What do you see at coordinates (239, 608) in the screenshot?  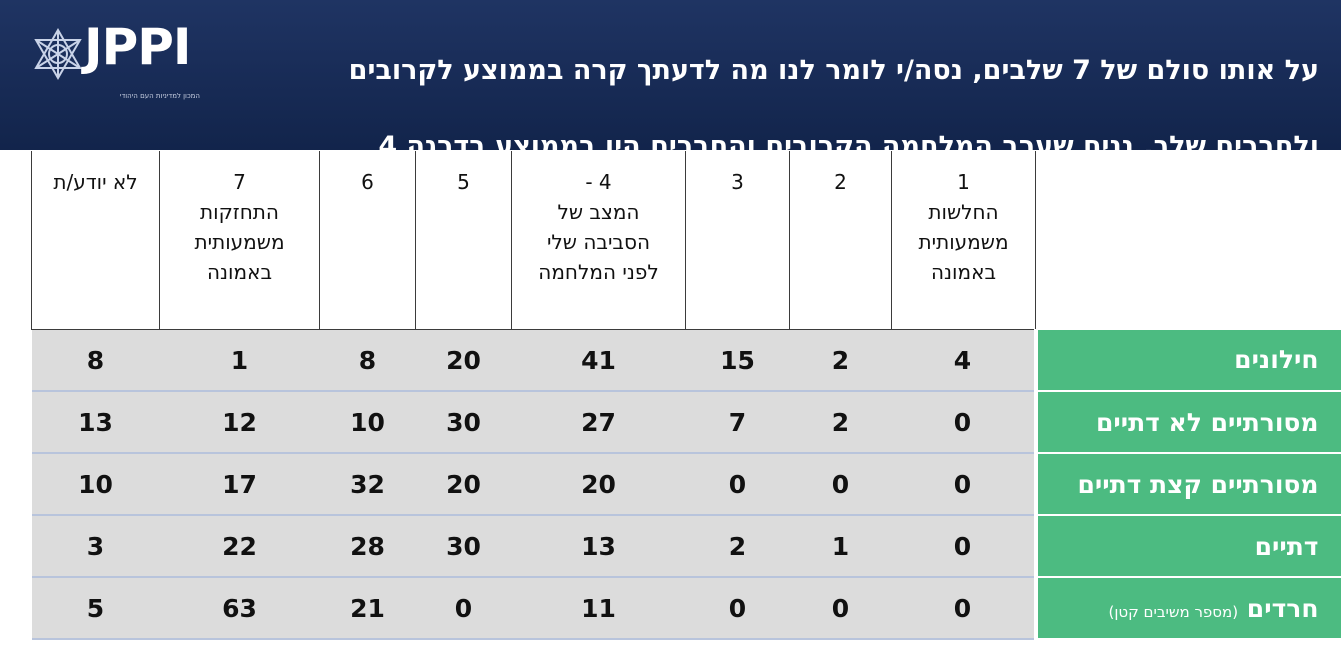 I see `cell-value: 63` at bounding box center [239, 608].